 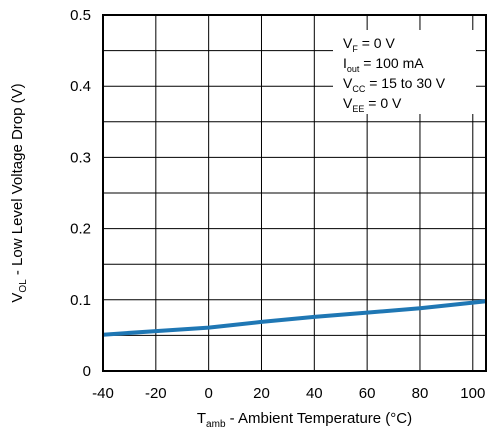 I want to click on x-tick-labels: -40 -20 0 20 40 60 80 100, so click(x=288, y=393).